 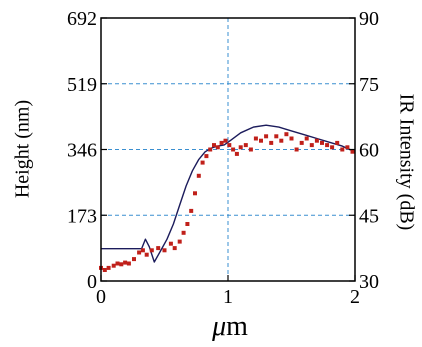 I want to click on x-axis-title-unit: m, so click(x=237, y=326).